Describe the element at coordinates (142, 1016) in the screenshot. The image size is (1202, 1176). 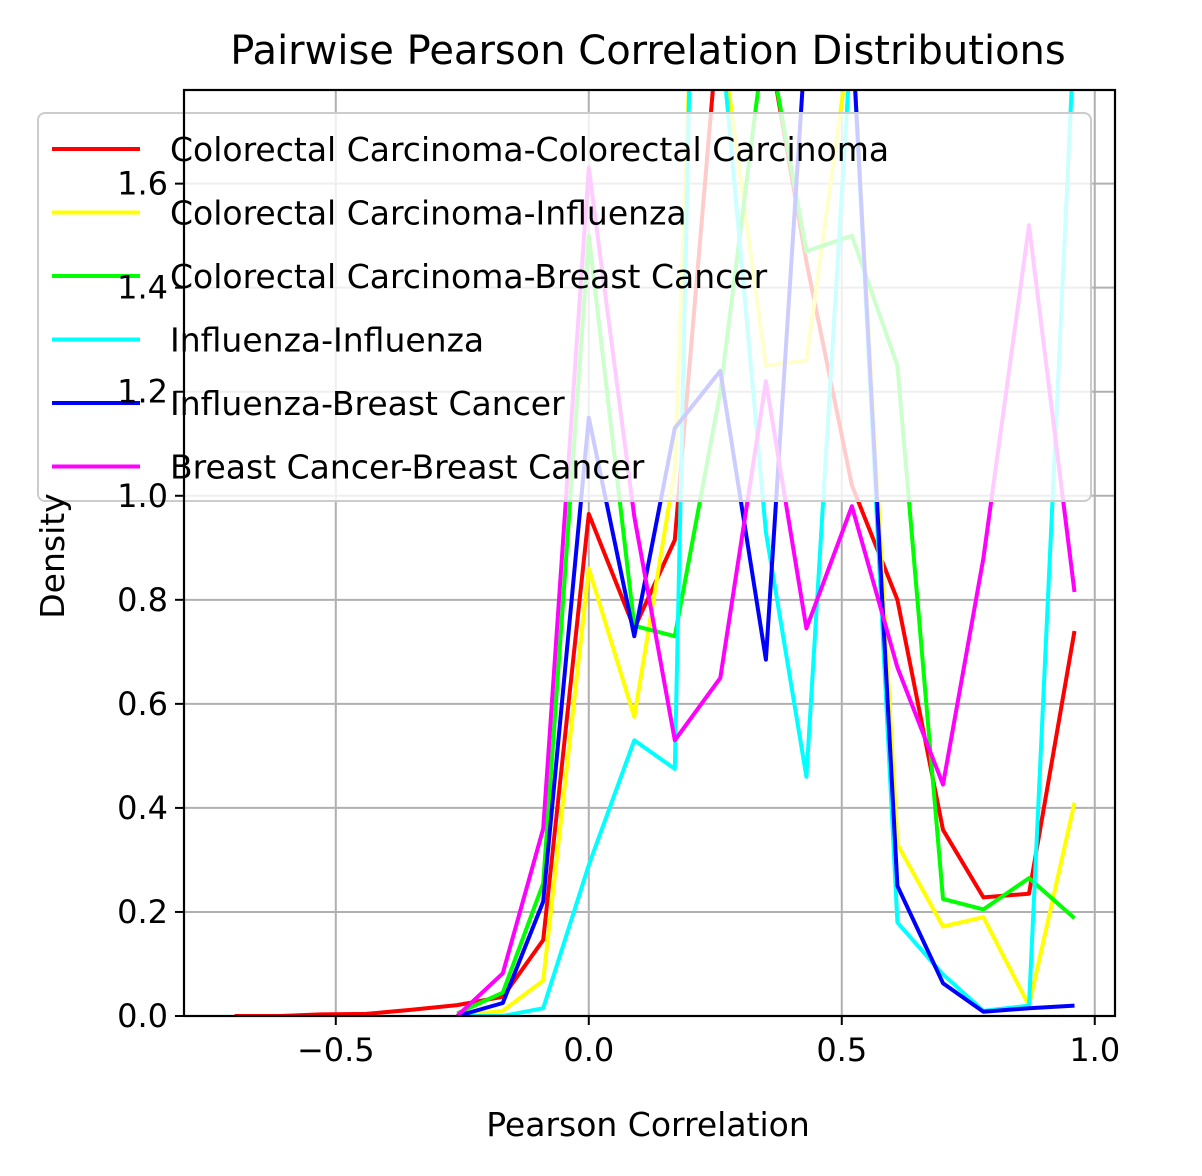
I see `y-tick-label: 0.0` at that location.